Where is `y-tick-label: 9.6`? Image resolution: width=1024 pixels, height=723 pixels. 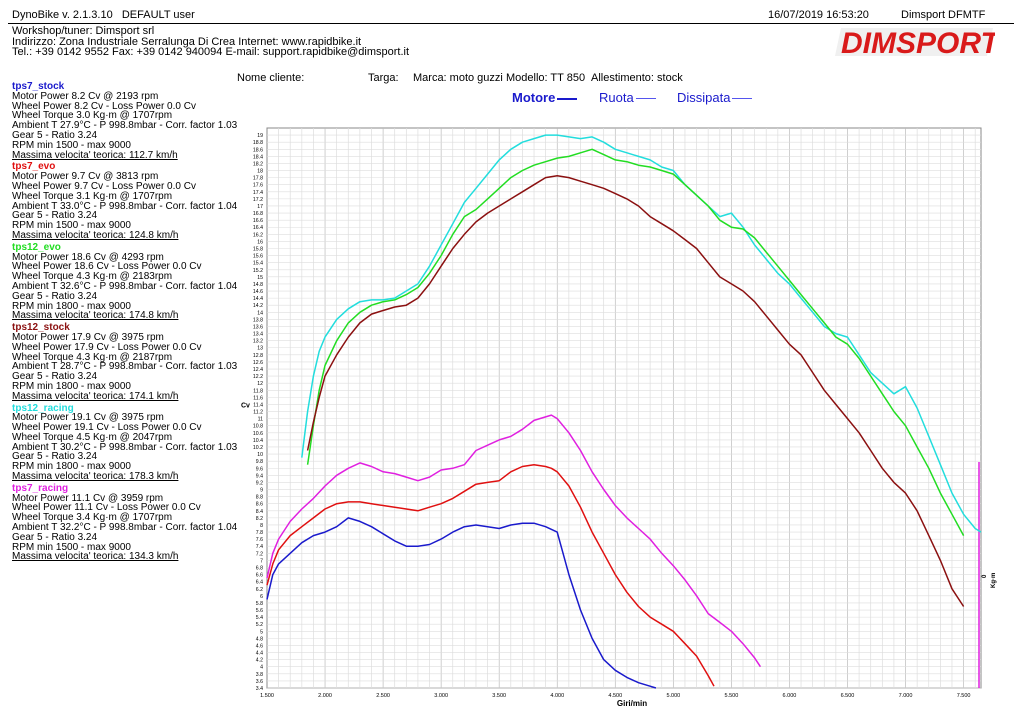
y-tick-label: 9.6 is located at coordinates (259, 469).